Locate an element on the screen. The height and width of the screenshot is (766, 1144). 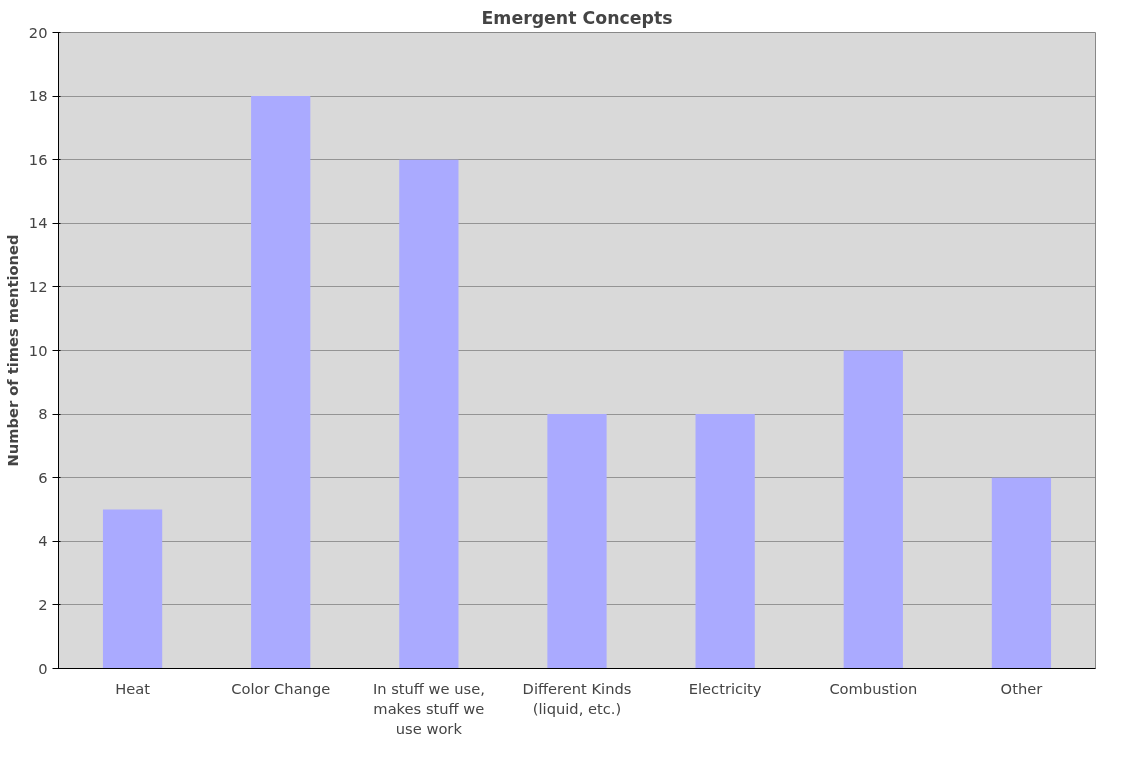
y-tick-label: 20 is located at coordinates (38, 32).